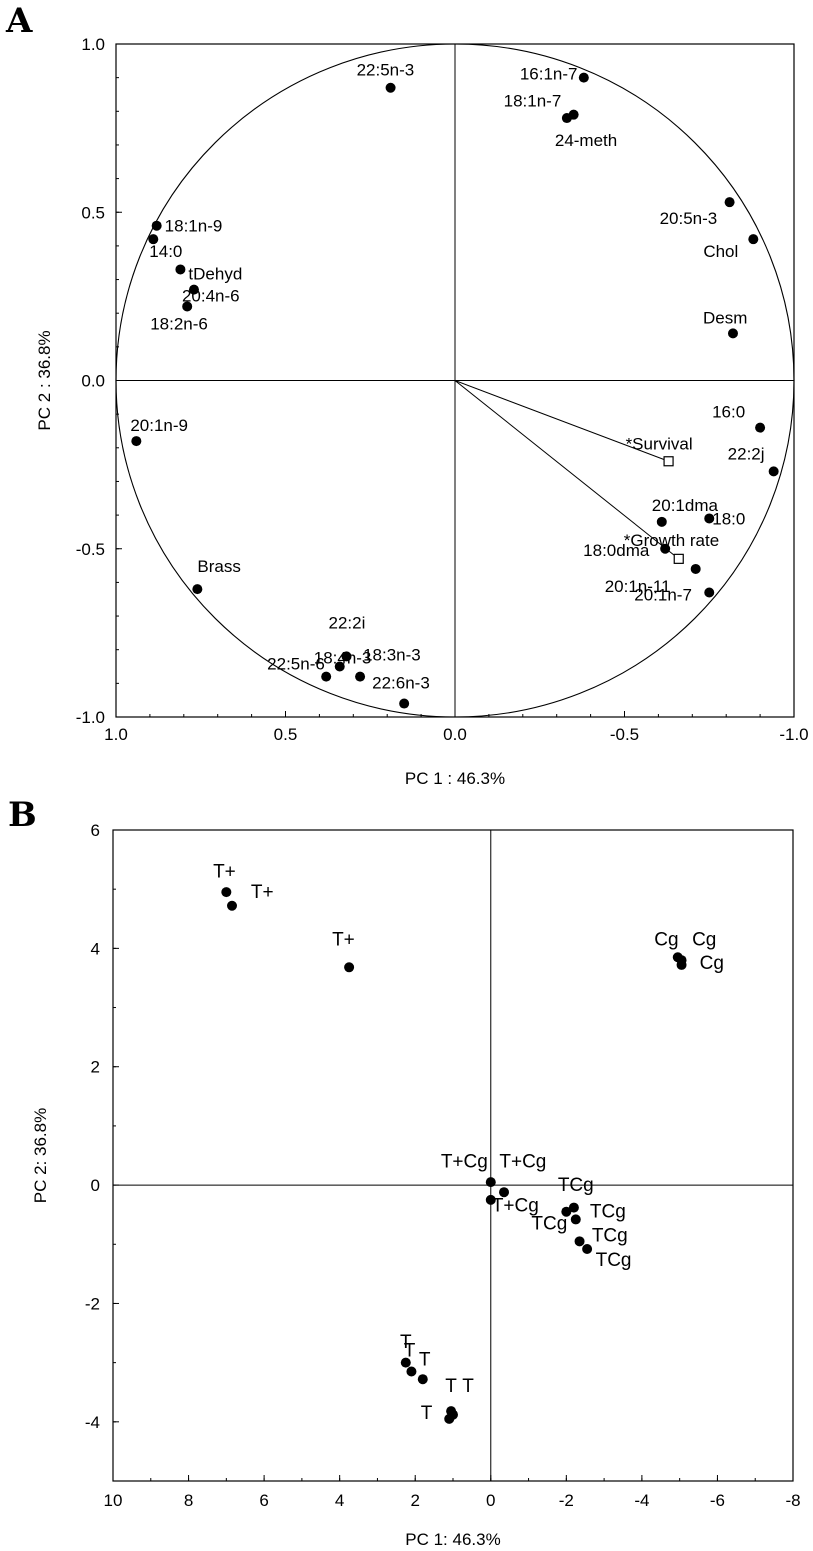 The height and width of the screenshot is (1551, 813). I want to click on x-tick-label-a: 0.0, so click(455, 734).